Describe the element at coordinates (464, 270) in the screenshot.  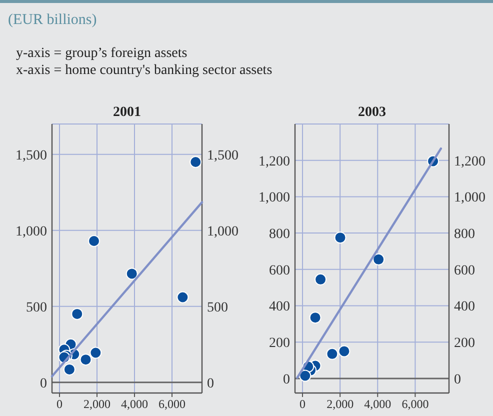
I see `y2-tick-label: 600` at that location.